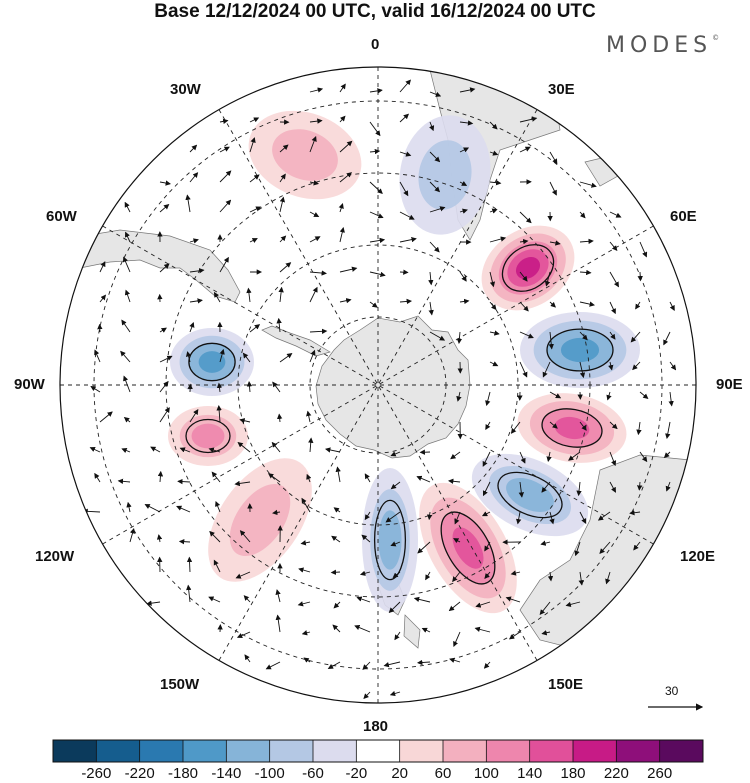 The width and height of the screenshot is (750, 783). I want to click on colorbar-label: 260, so click(660, 773).